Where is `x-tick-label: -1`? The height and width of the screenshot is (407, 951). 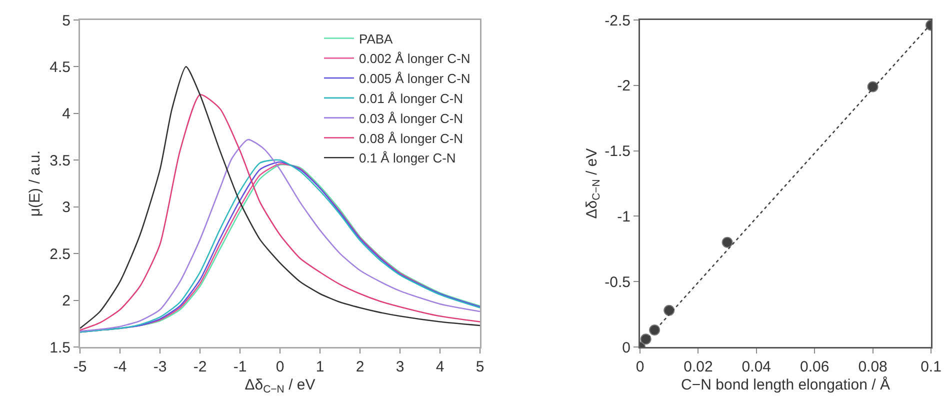
x-tick-label: -1 is located at coordinates (240, 367).